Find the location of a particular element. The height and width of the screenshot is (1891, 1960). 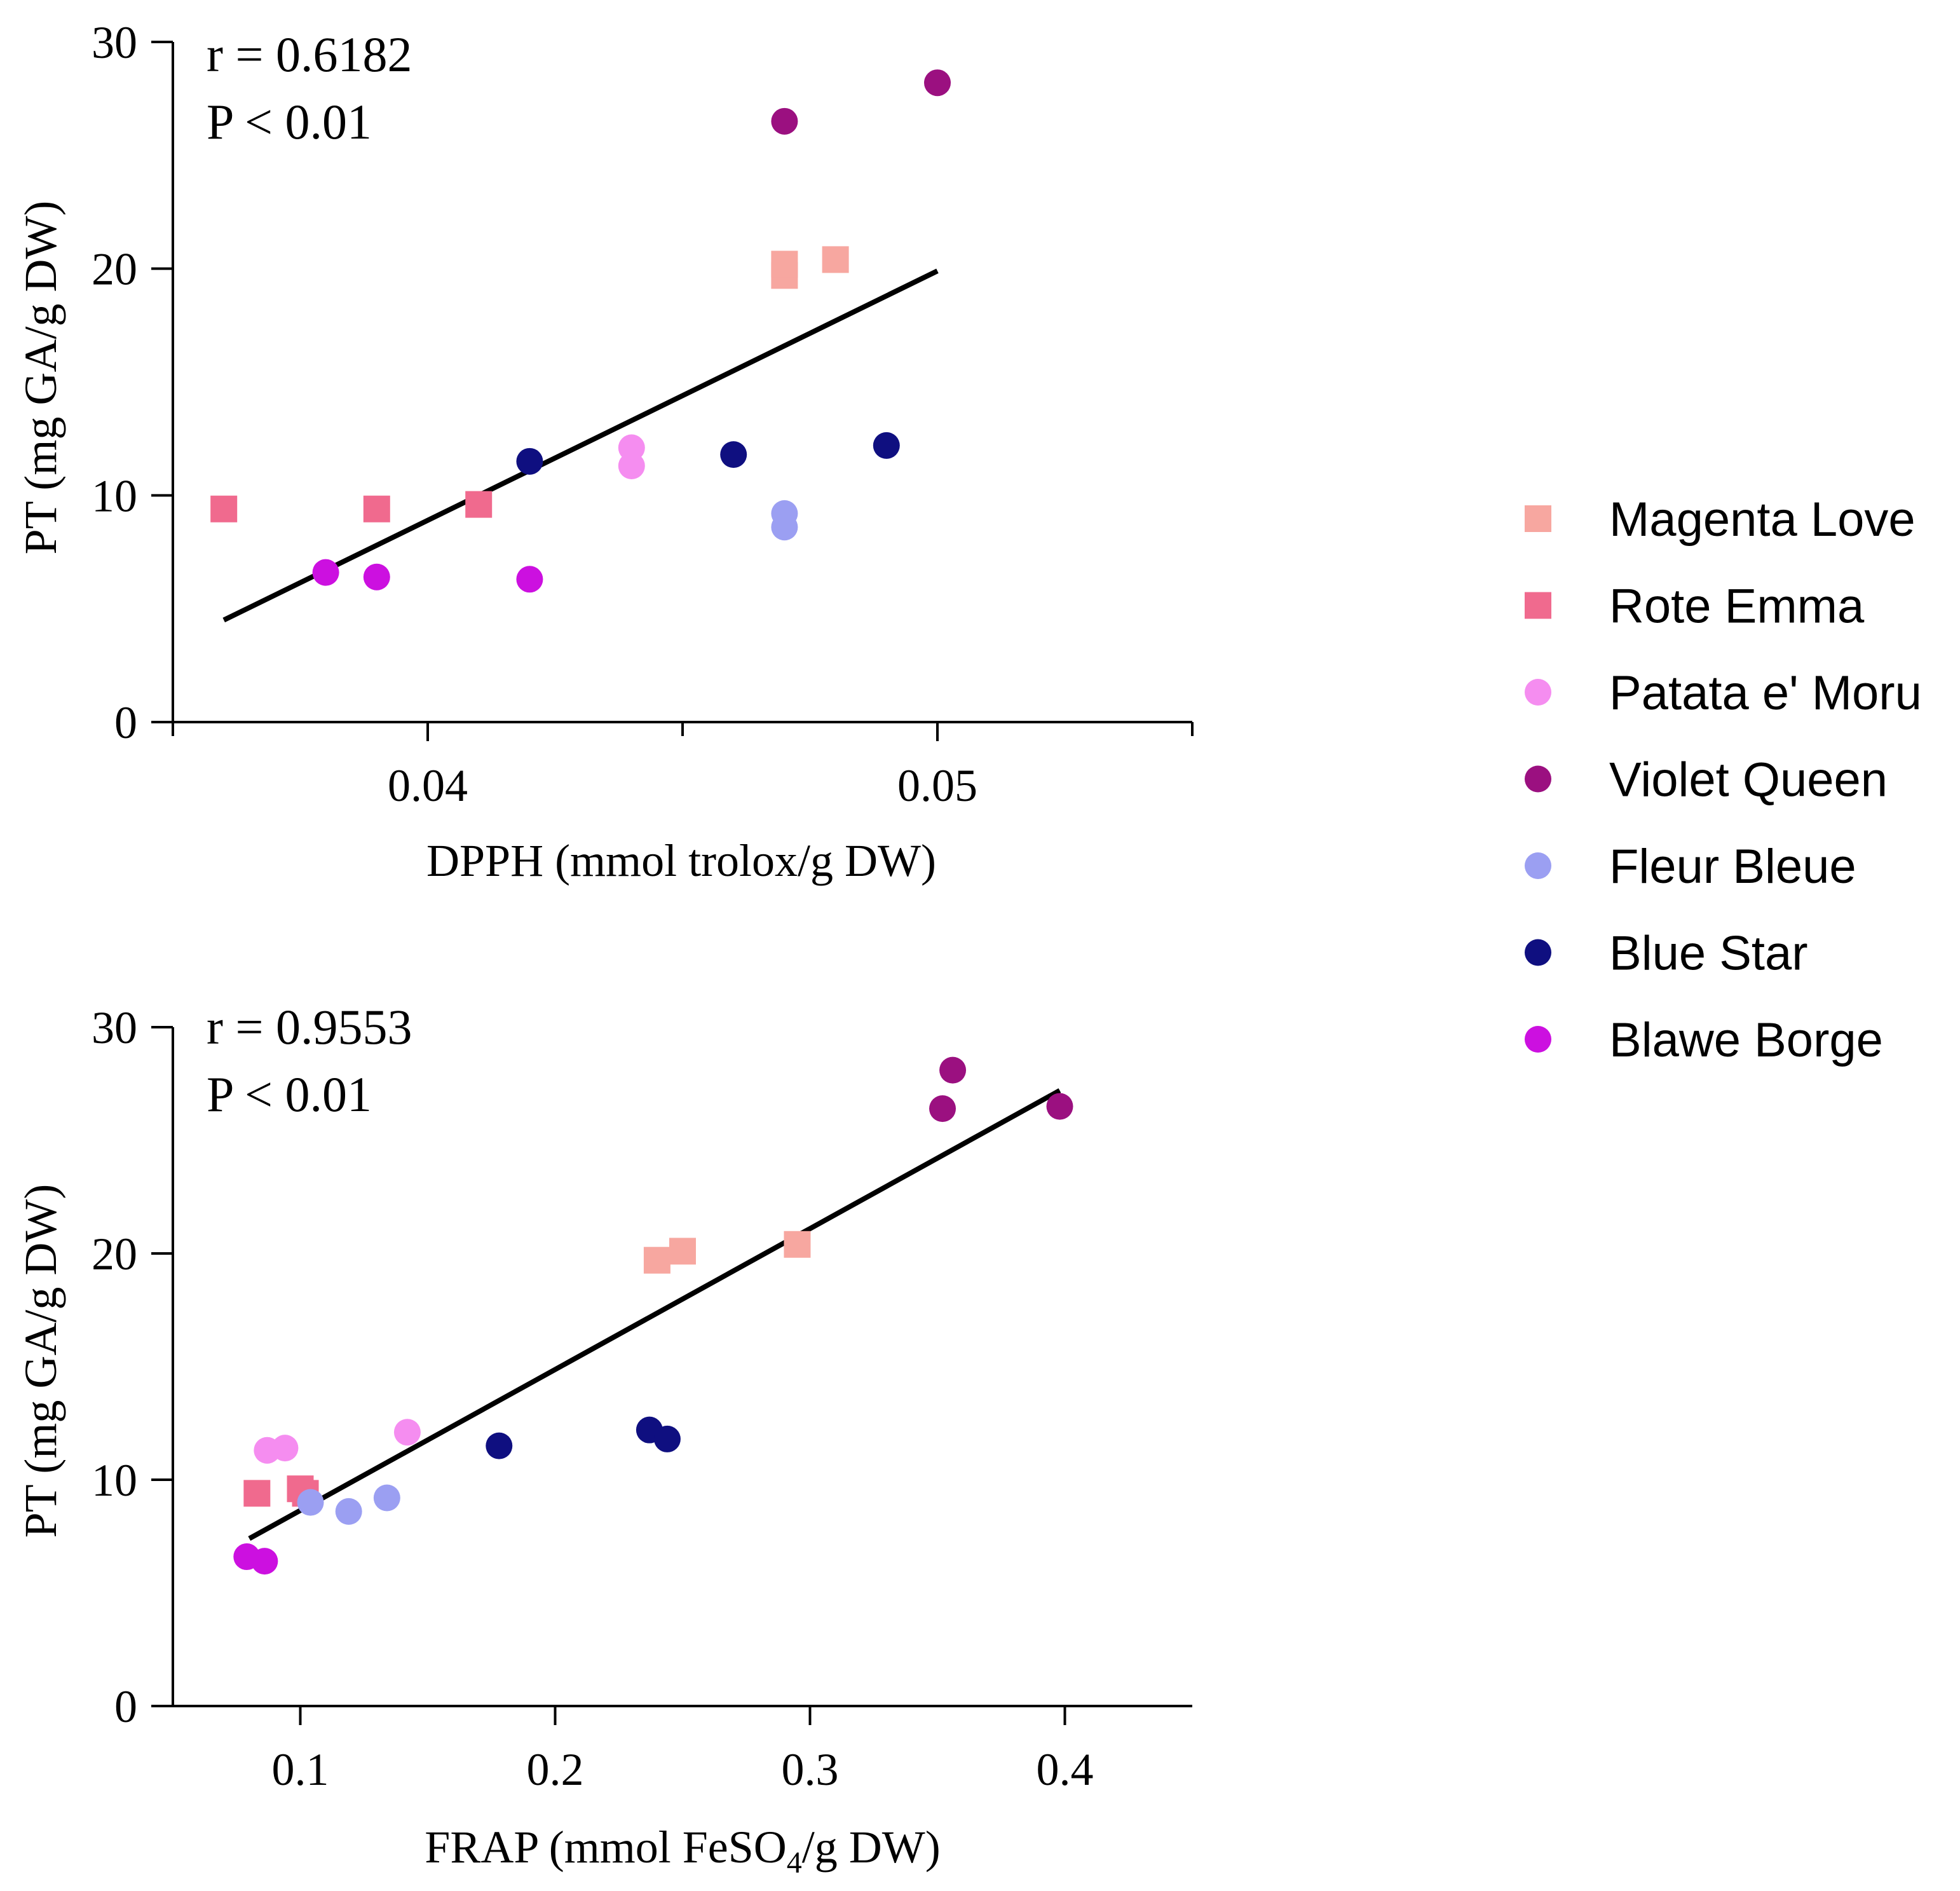

legend-label: Magenta Love is located at coordinates (1762, 520).